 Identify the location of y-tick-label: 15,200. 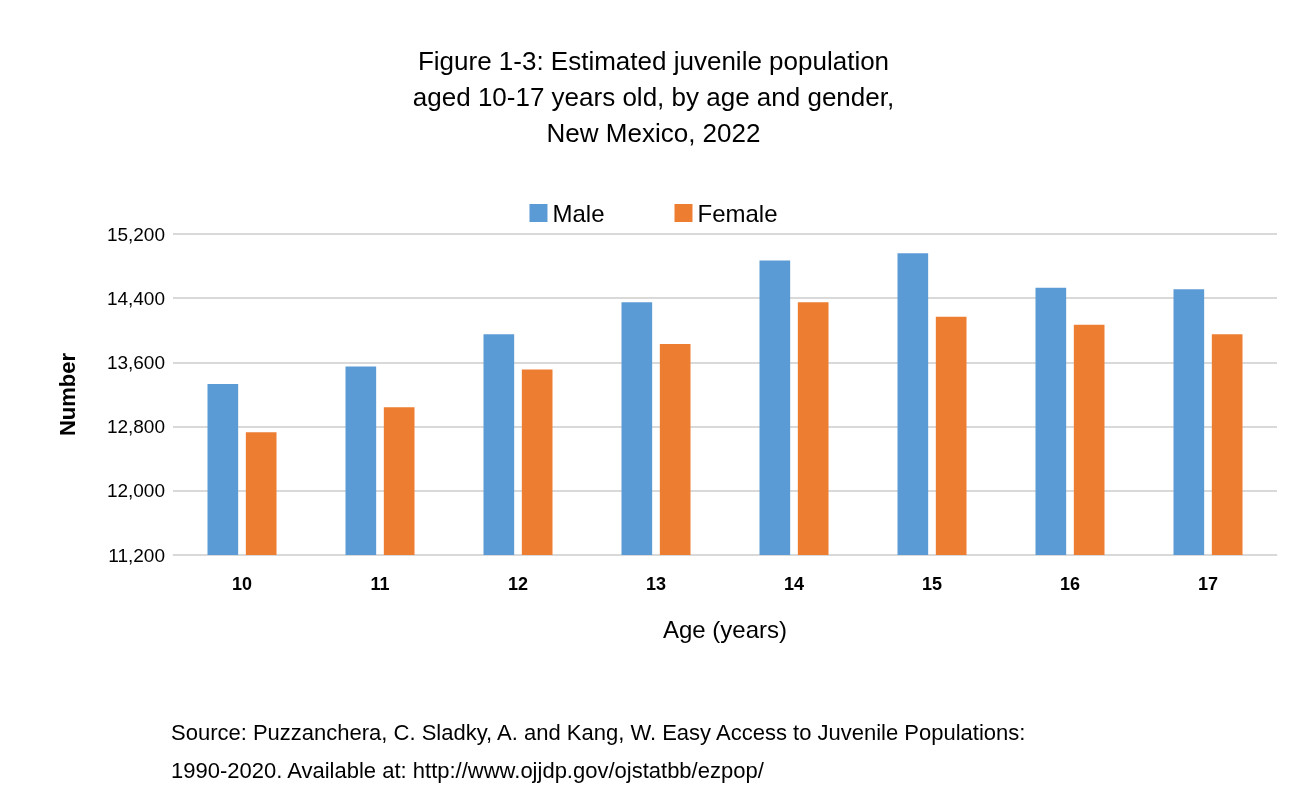
(135, 234).